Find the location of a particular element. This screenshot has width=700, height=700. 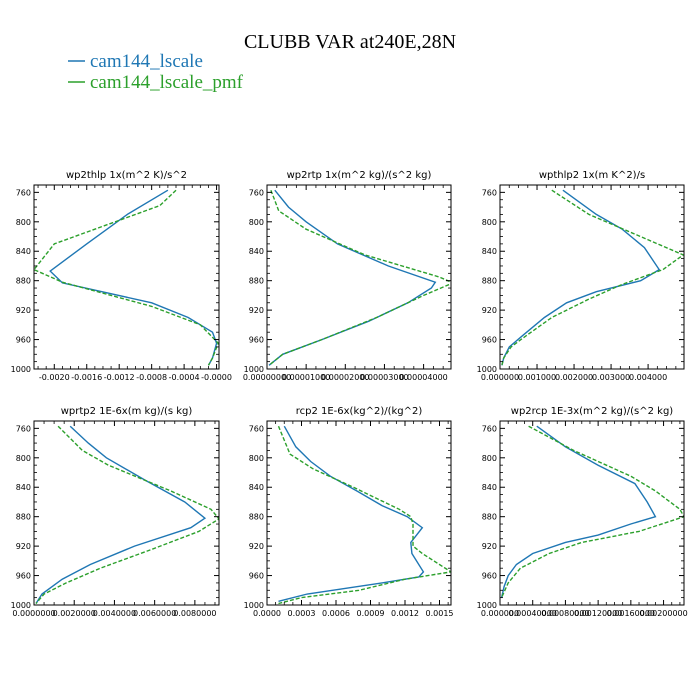

x-tick-label: 0.001000 is located at coordinates (537, 377).